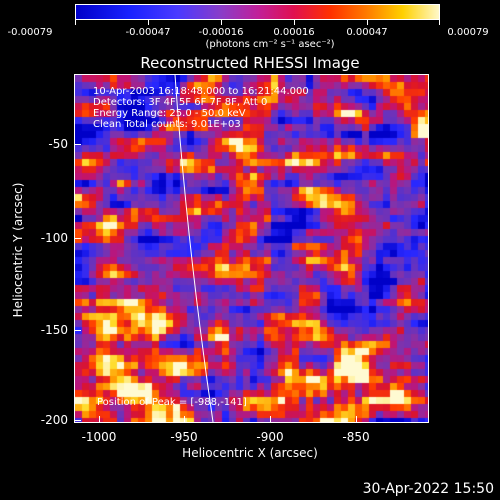  What do you see at coordinates (54, 420) in the screenshot?
I see `y-tick-label: -200` at bounding box center [54, 420].